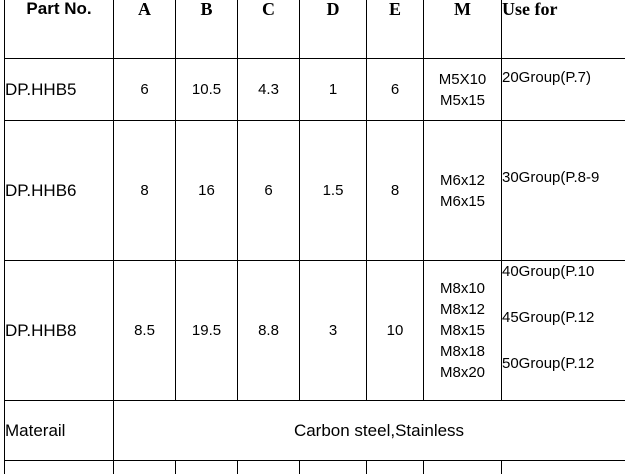 Image resolution: width=625 pixels, height=474 pixels. I want to click on screw-sizes: M8x10 M8x12 M8x15 M8x18 M8x20, so click(462, 330).